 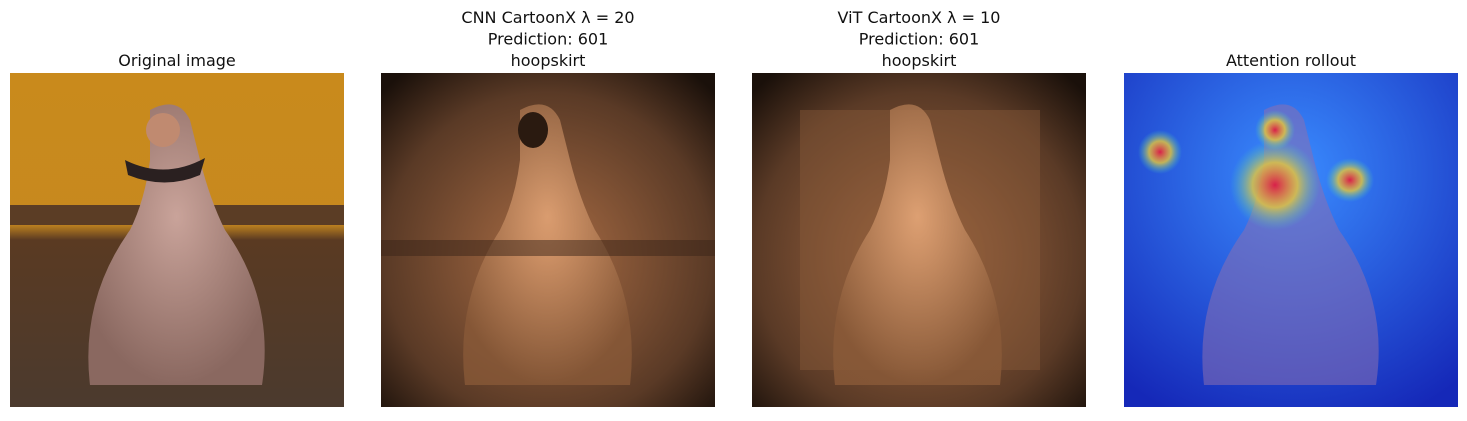 I want to click on panel-title: ViT CartoonX λ = 10, so click(x=919, y=17).